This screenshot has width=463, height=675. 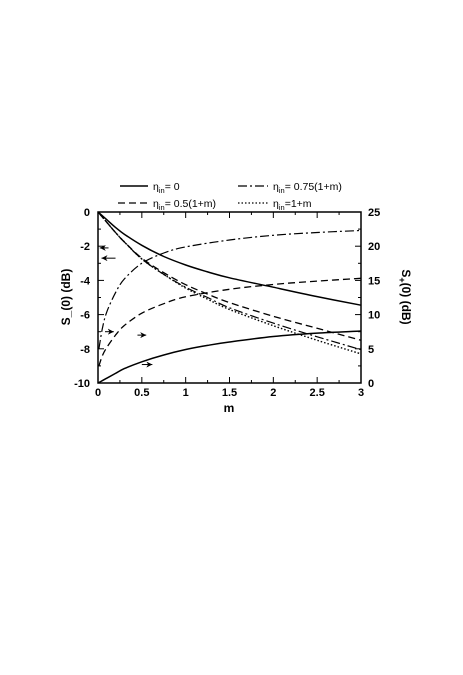 What do you see at coordinates (307, 188) in the screenshot?
I see `legend-label-1: ηin= 0.75(1+m)` at bounding box center [307, 188].